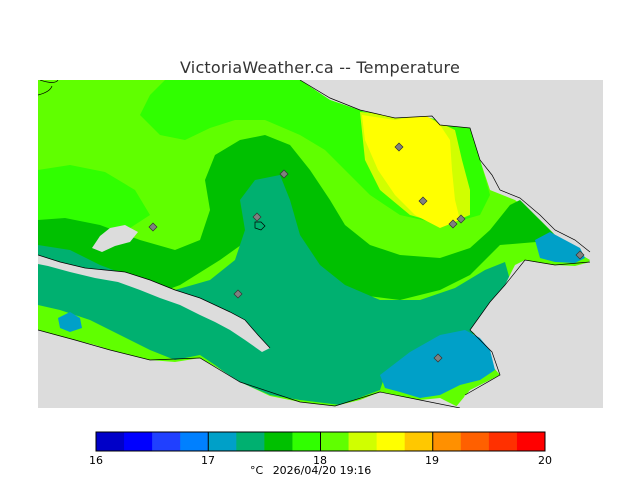 The width and height of the screenshot is (640, 480). I want to click on legend-tick: 20, so click(545, 460).